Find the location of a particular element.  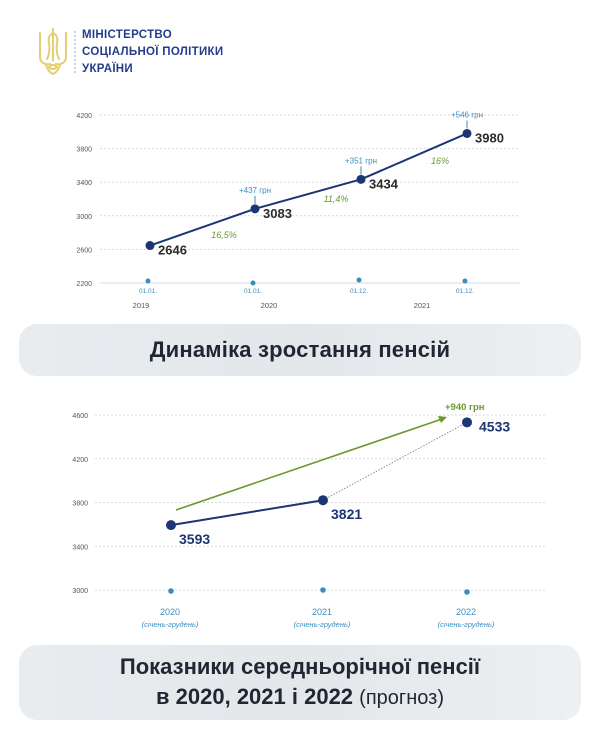

trend-arrow-head is located at coordinates (442, 419).